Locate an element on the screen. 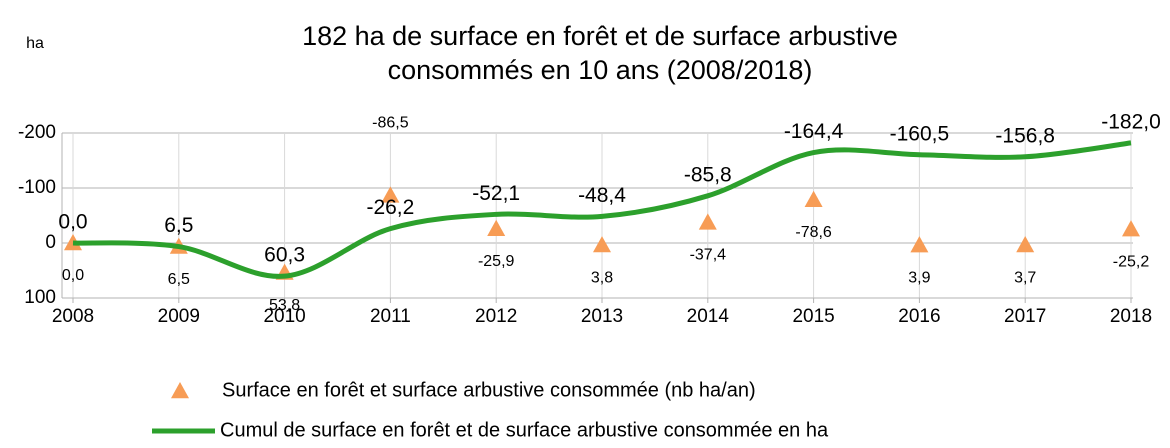 Image resolution: width=1170 pixels, height=448 pixels. y-tick-label: 100 is located at coordinates (40, 297).